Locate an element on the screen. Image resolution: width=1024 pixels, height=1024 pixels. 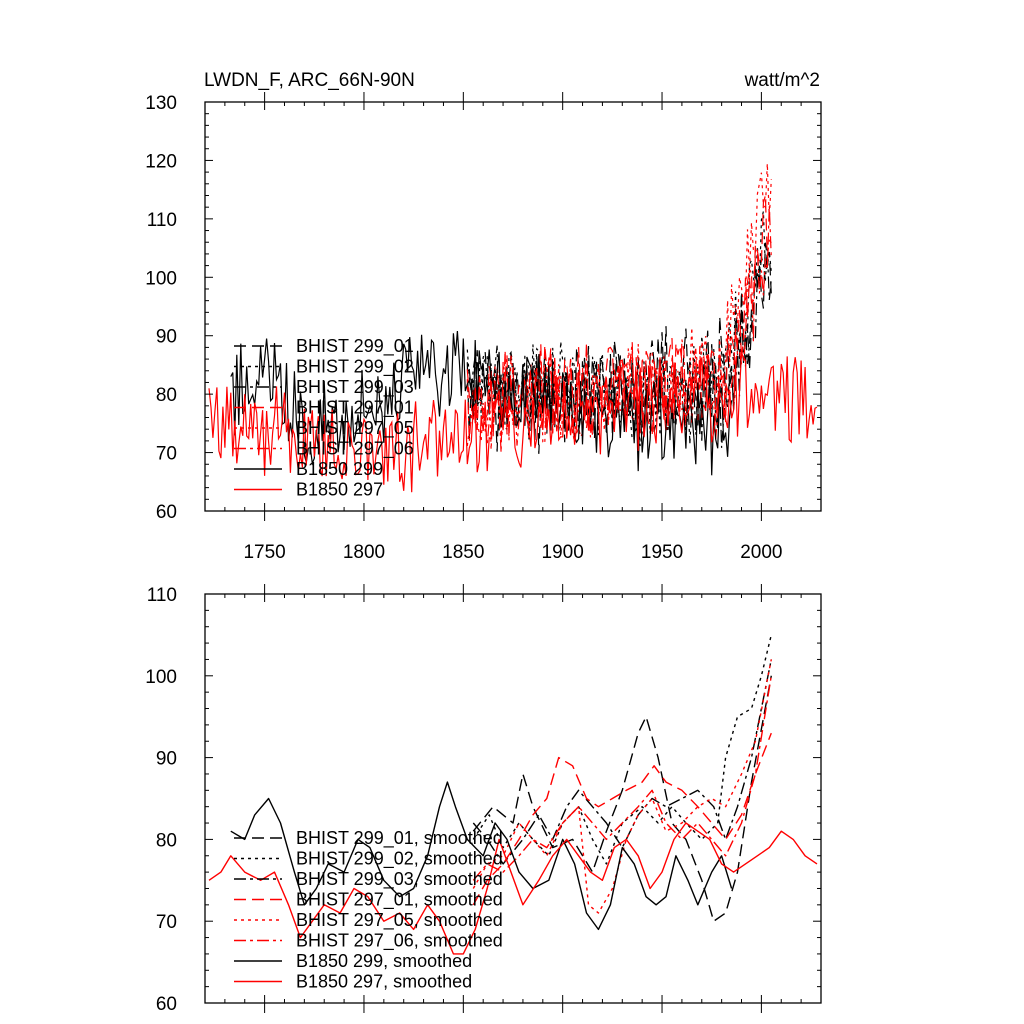
legend-label-bhist-297-06-smoothed: BHIST 297_06, smoothed is located at coordinates (399, 941).